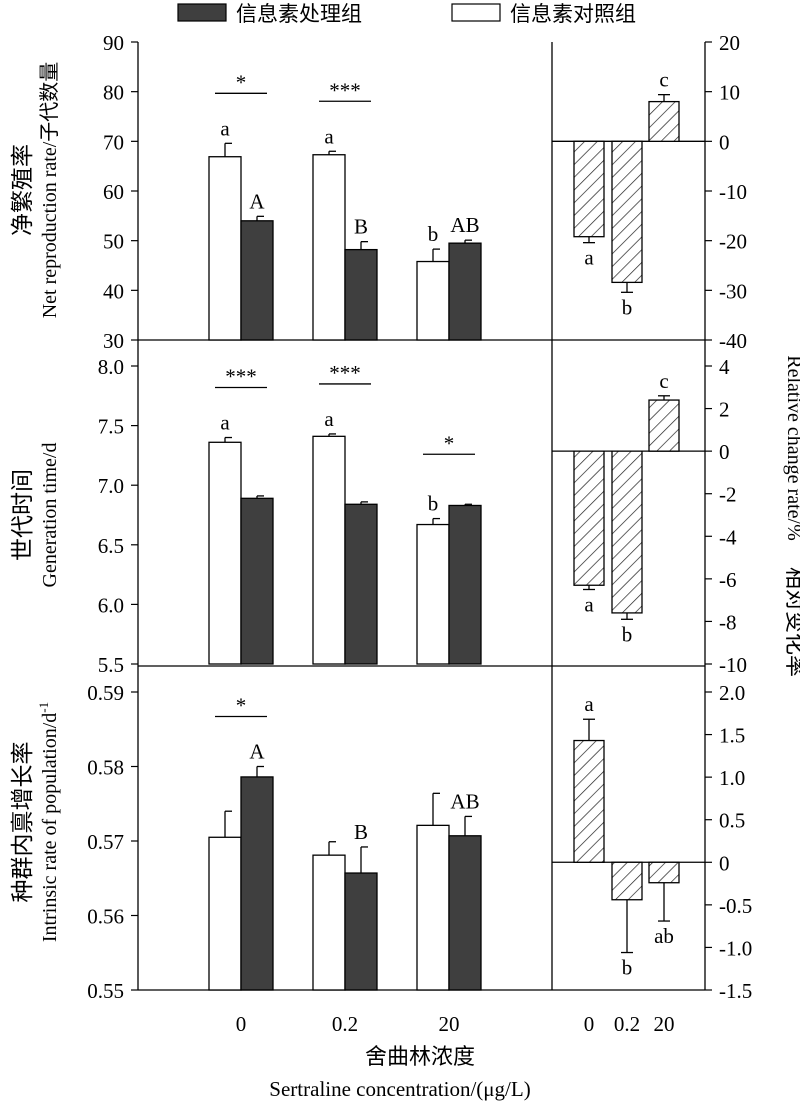 The height and width of the screenshot is (1108, 800). Describe the element at coordinates (113, 341) in the screenshot. I see `y-tick-label: 30` at that location.